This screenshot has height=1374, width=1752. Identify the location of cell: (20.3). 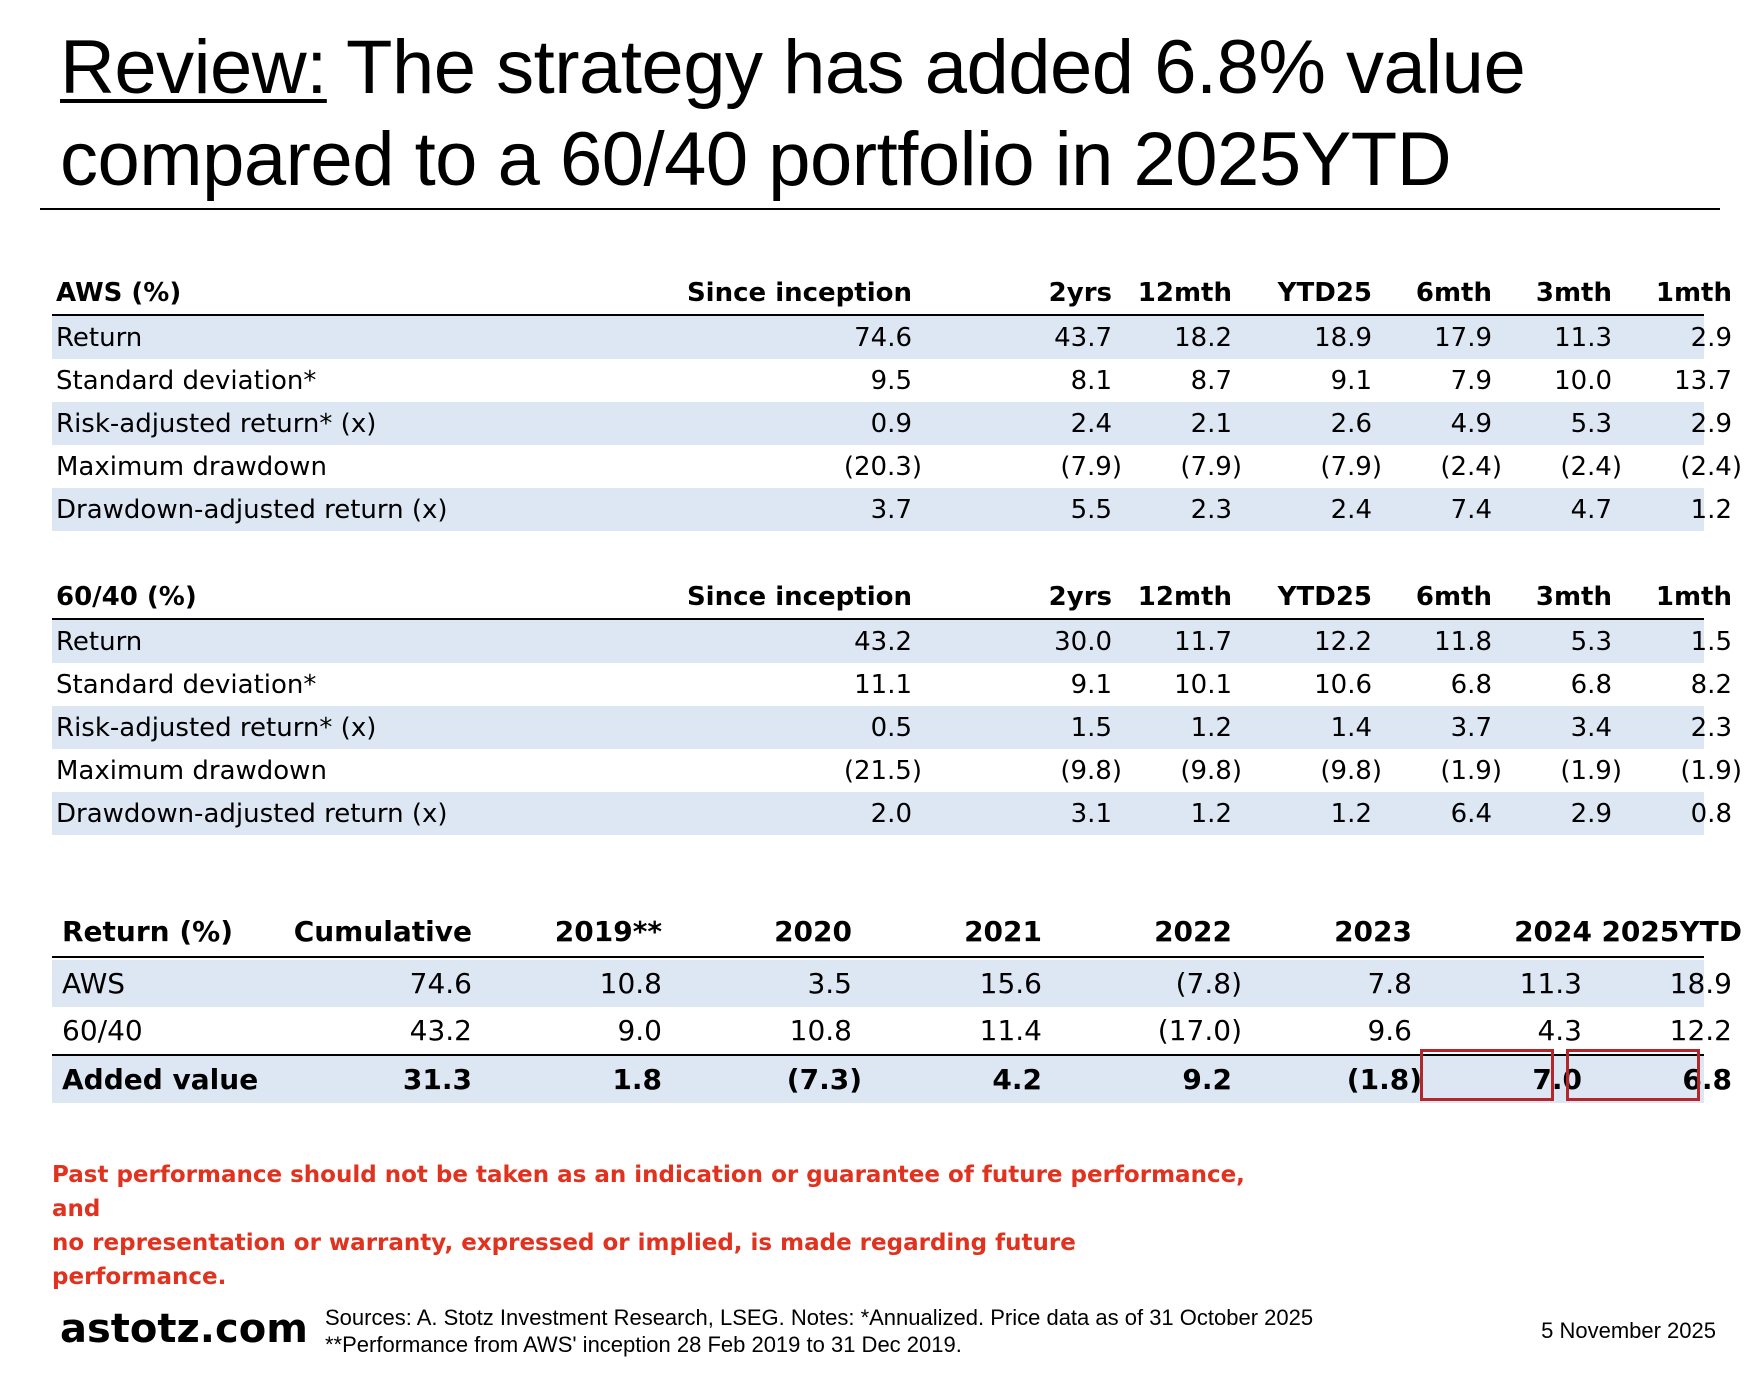
(882, 466).